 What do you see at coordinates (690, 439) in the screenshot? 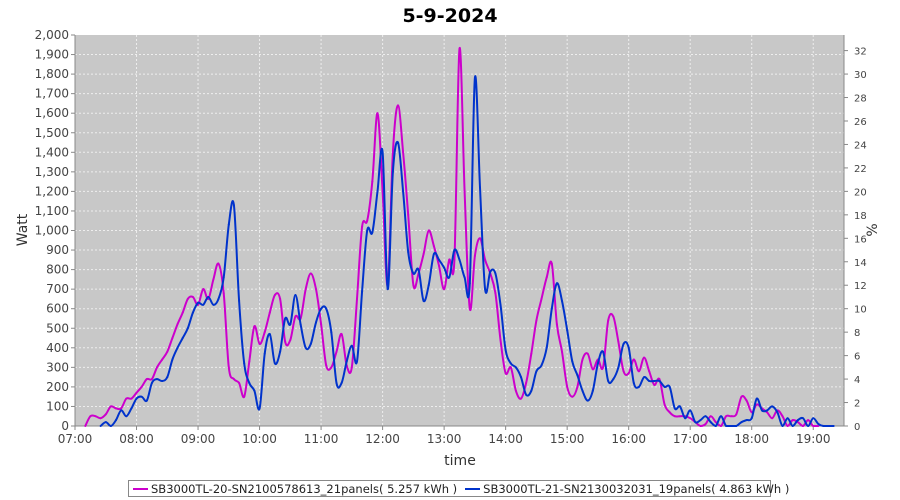
I see `x-tick-label: 17:00` at bounding box center [690, 439].